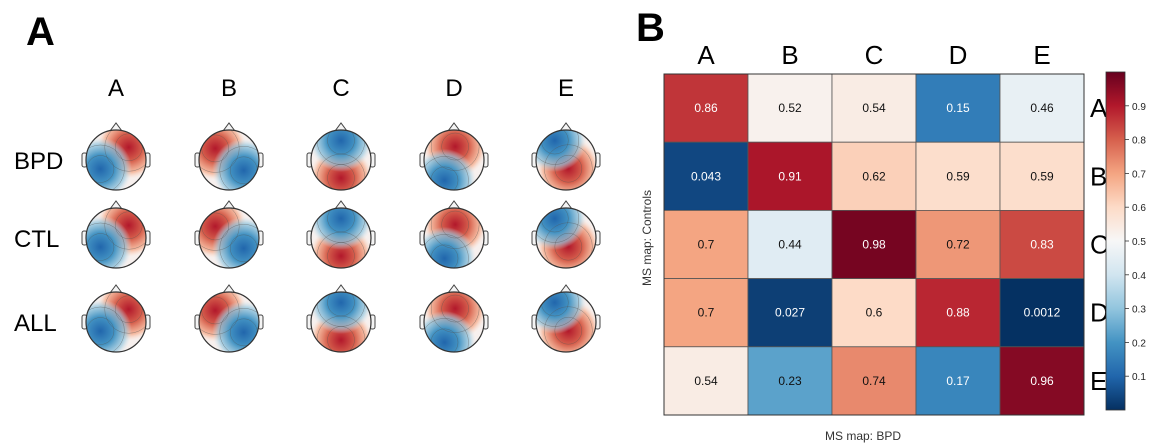 The image size is (1151, 446). What do you see at coordinates (1139, 343) in the screenshot?
I see `colorbar-tick-label: 0.2` at bounding box center [1139, 343].